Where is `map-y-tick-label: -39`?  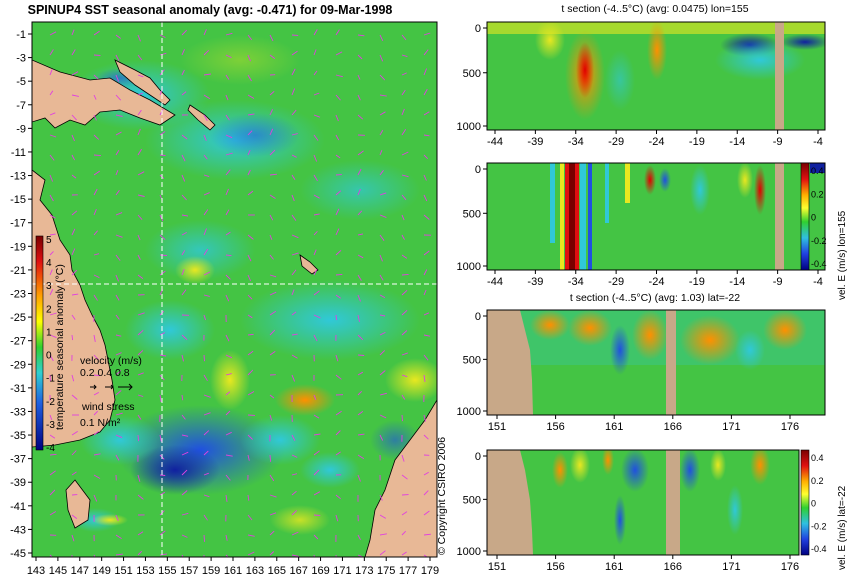
map-y-tick-label: -39 is located at coordinates (18, 483).